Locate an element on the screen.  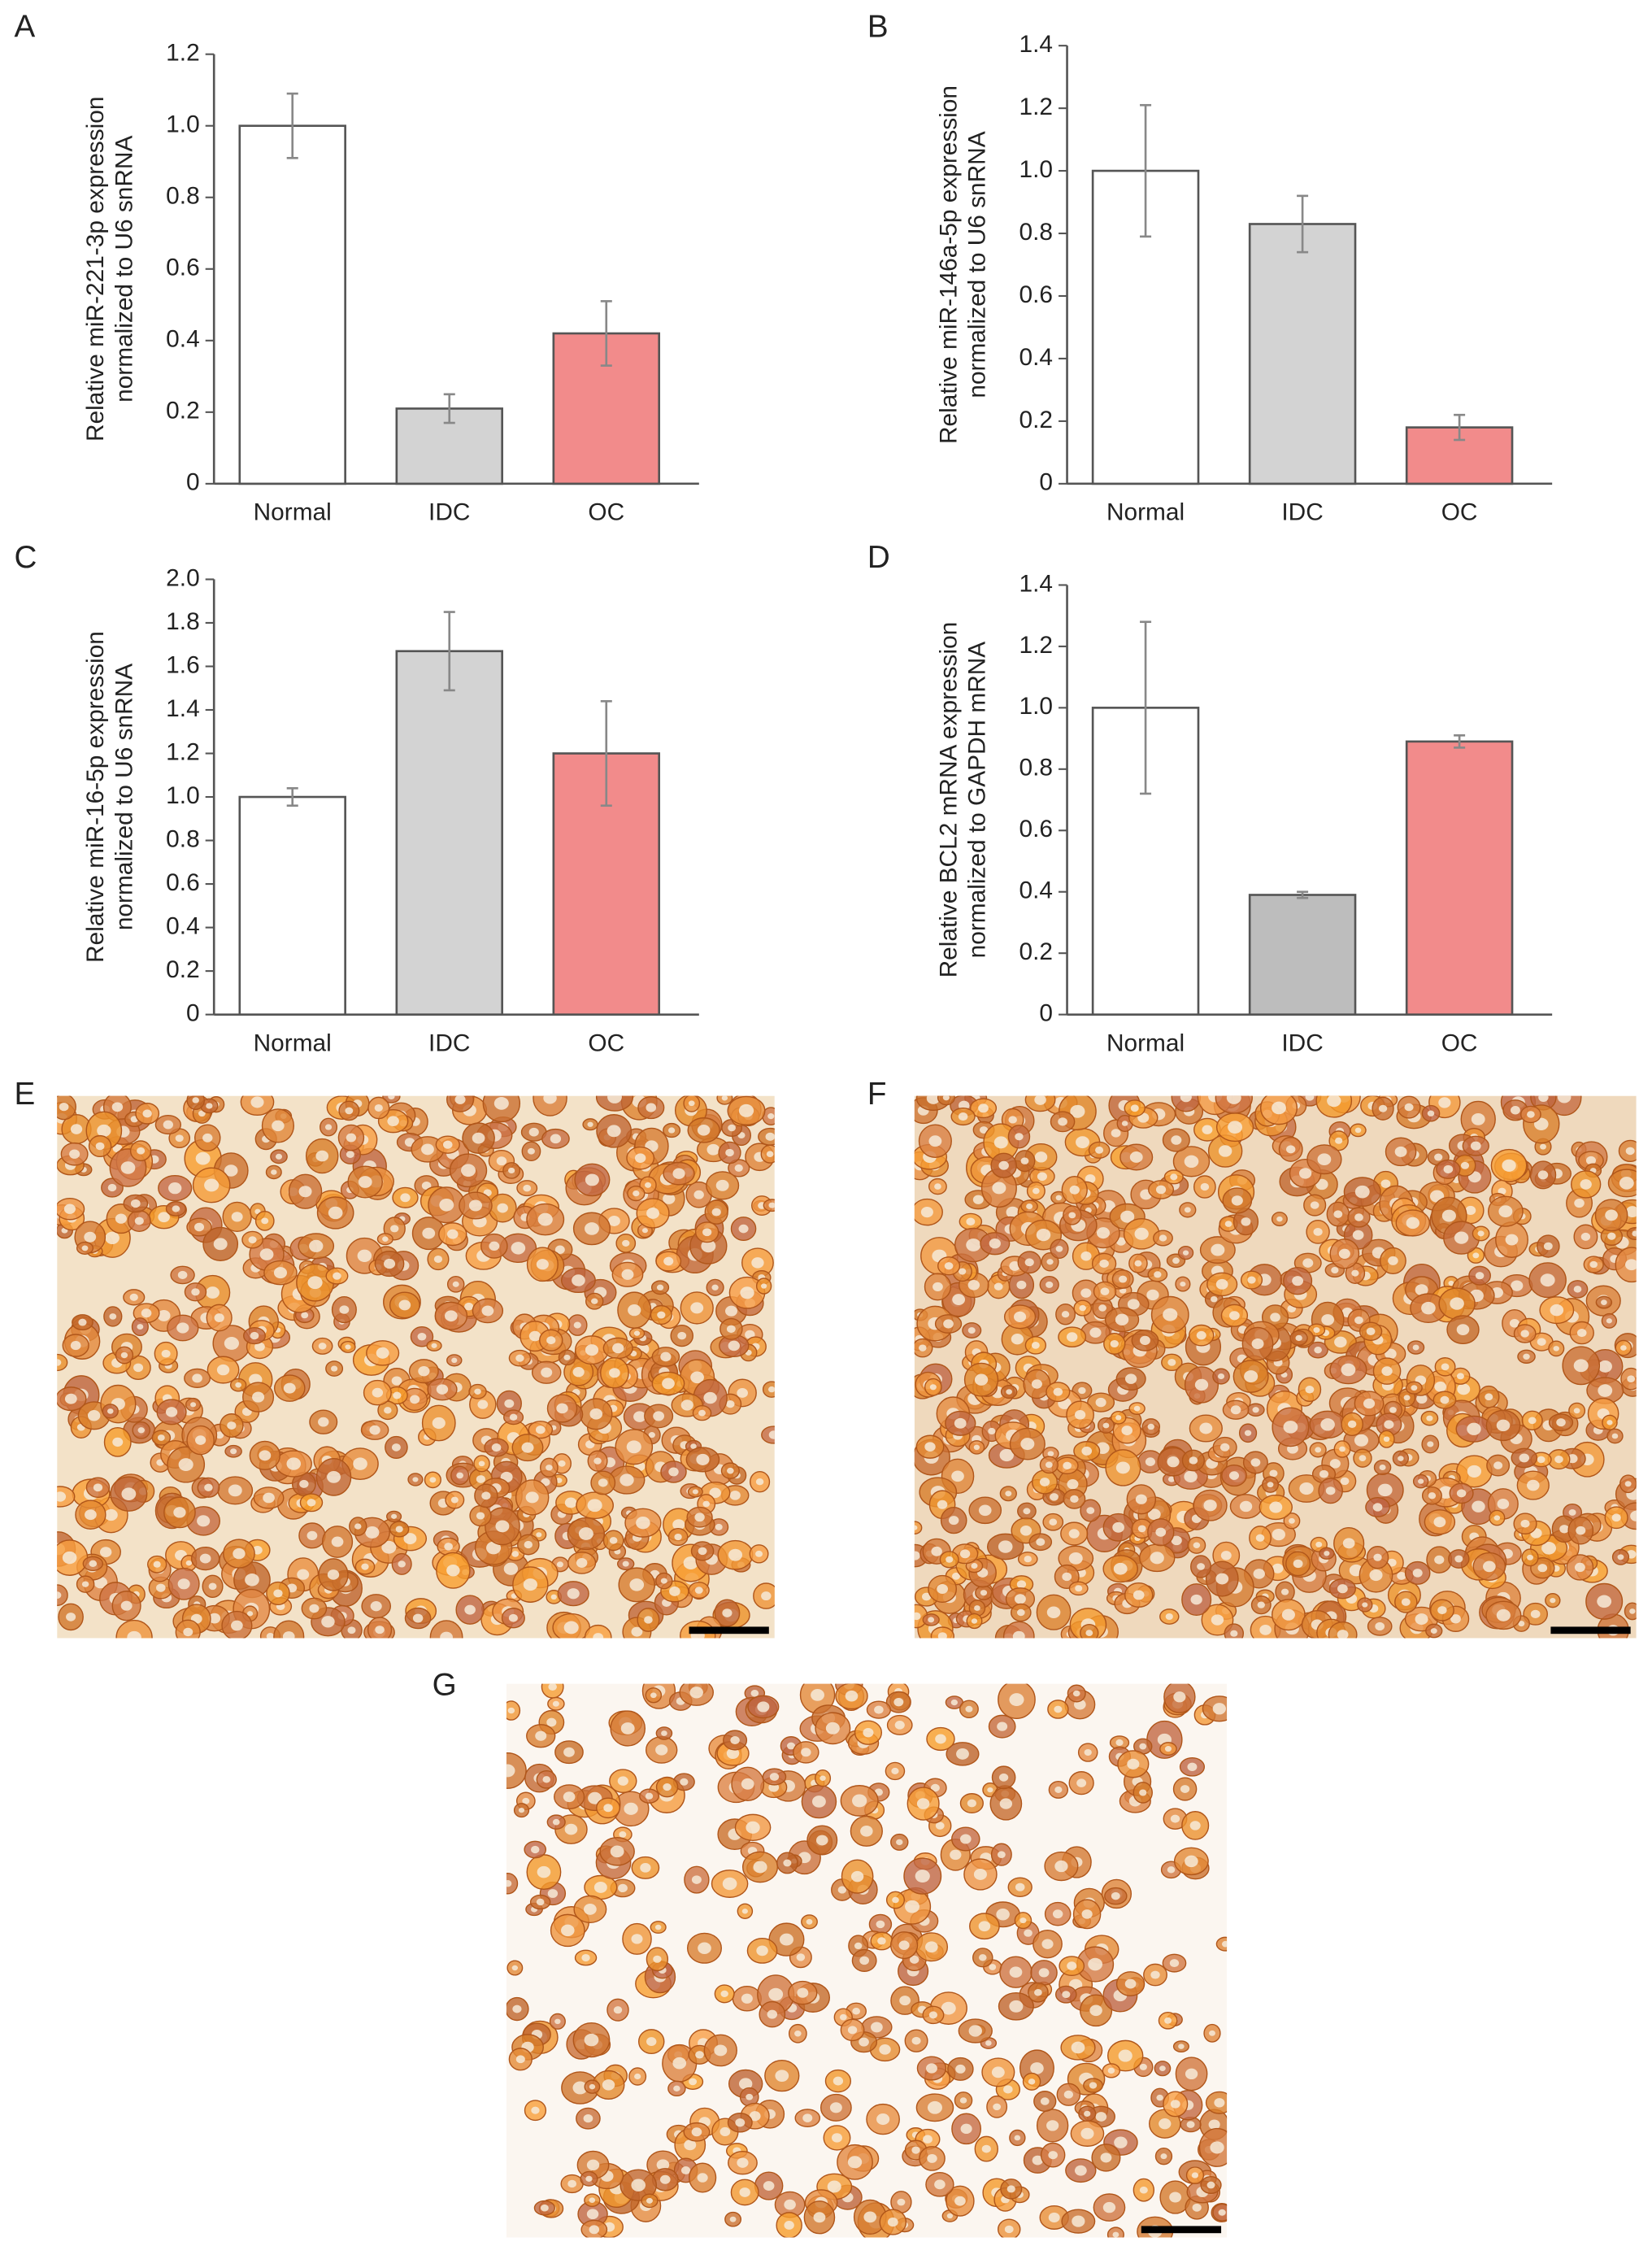
y-tick-label: 0.2 is located at coordinates (182, 411).